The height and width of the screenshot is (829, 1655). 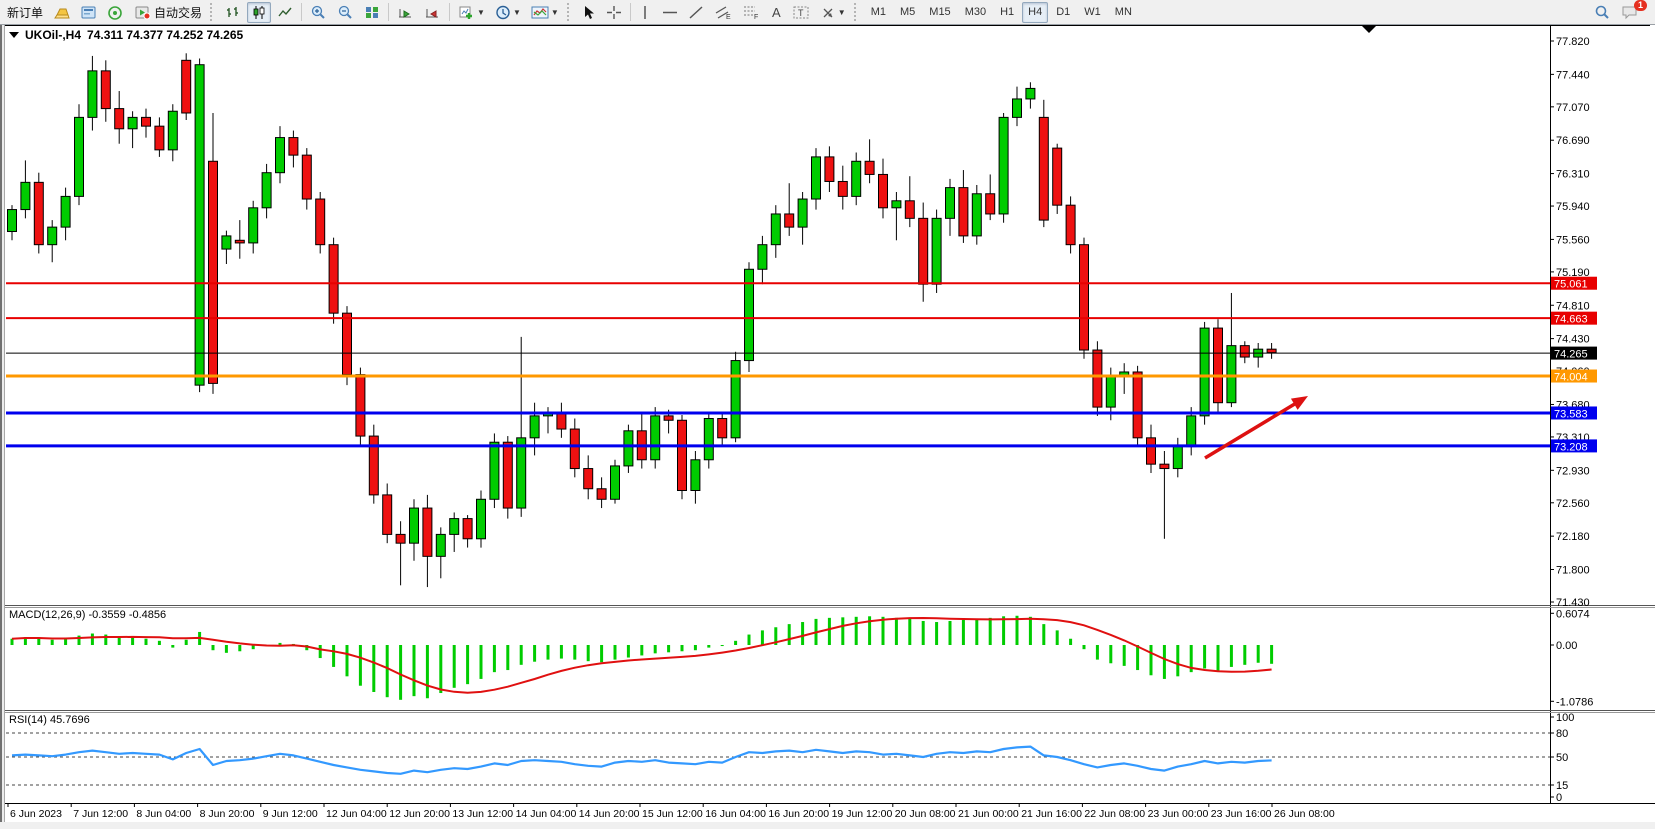 What do you see at coordinates (1299, 403) in the screenshot?
I see `trend-arrow-head` at bounding box center [1299, 403].